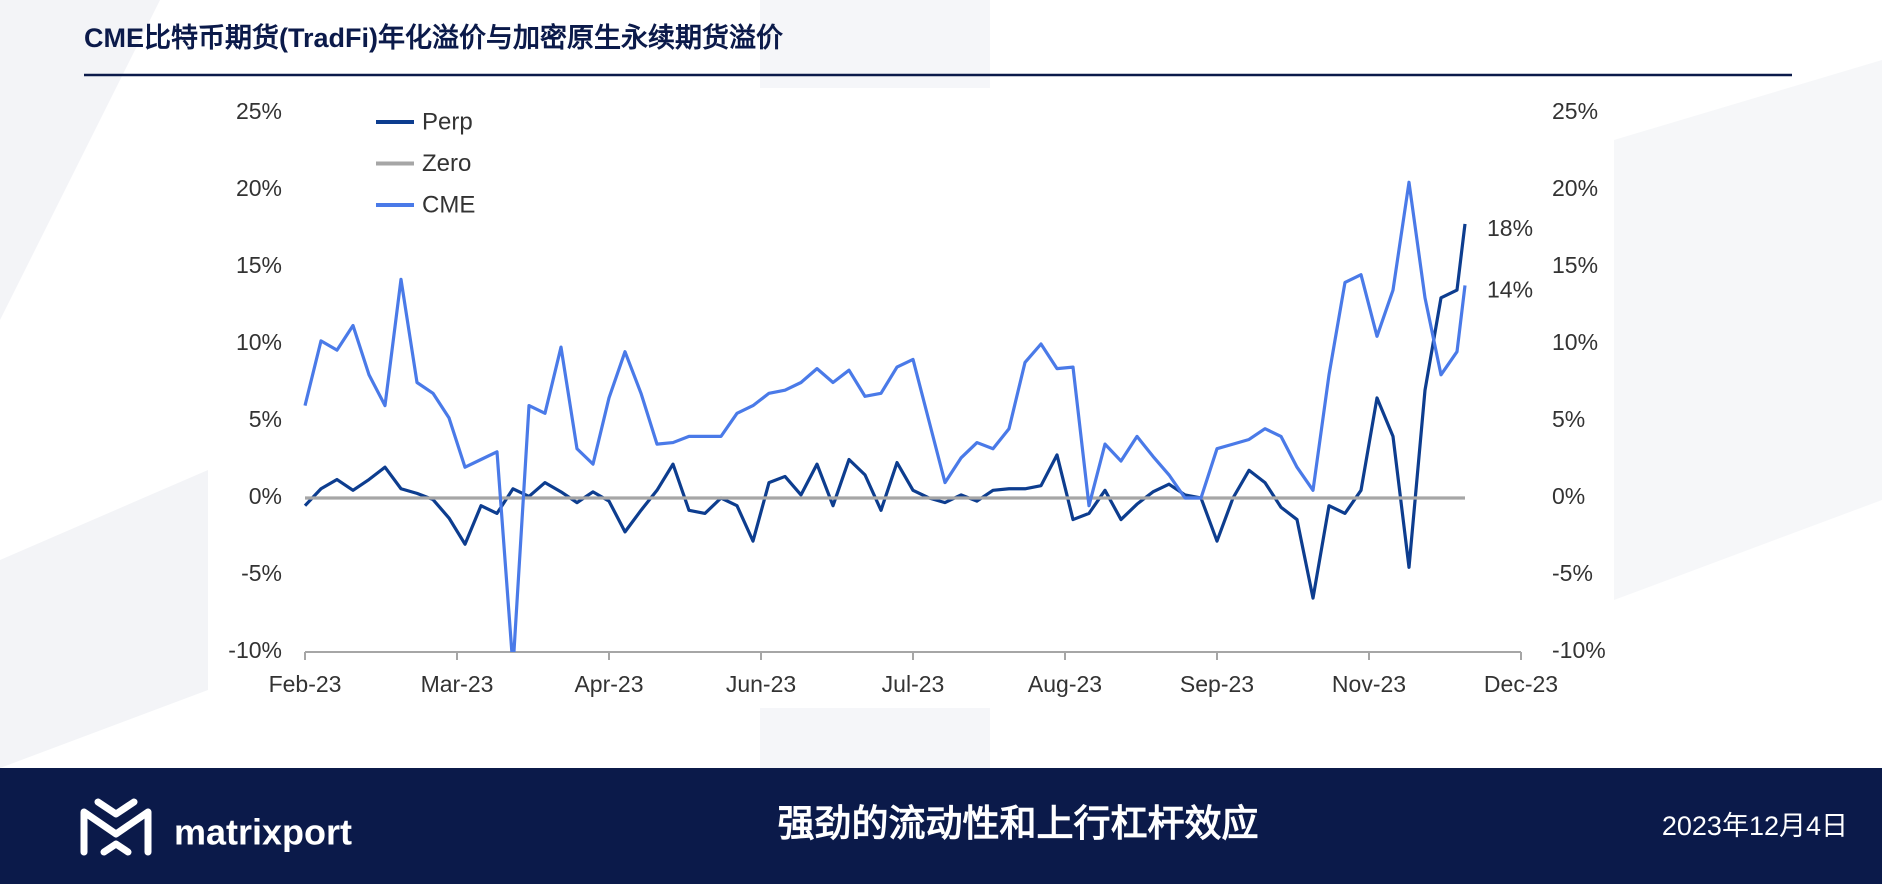 Image resolution: width=1882 pixels, height=884 pixels. Describe the element at coordinates (255, 650) in the screenshot. I see `y-tick-label: -10%` at that location.